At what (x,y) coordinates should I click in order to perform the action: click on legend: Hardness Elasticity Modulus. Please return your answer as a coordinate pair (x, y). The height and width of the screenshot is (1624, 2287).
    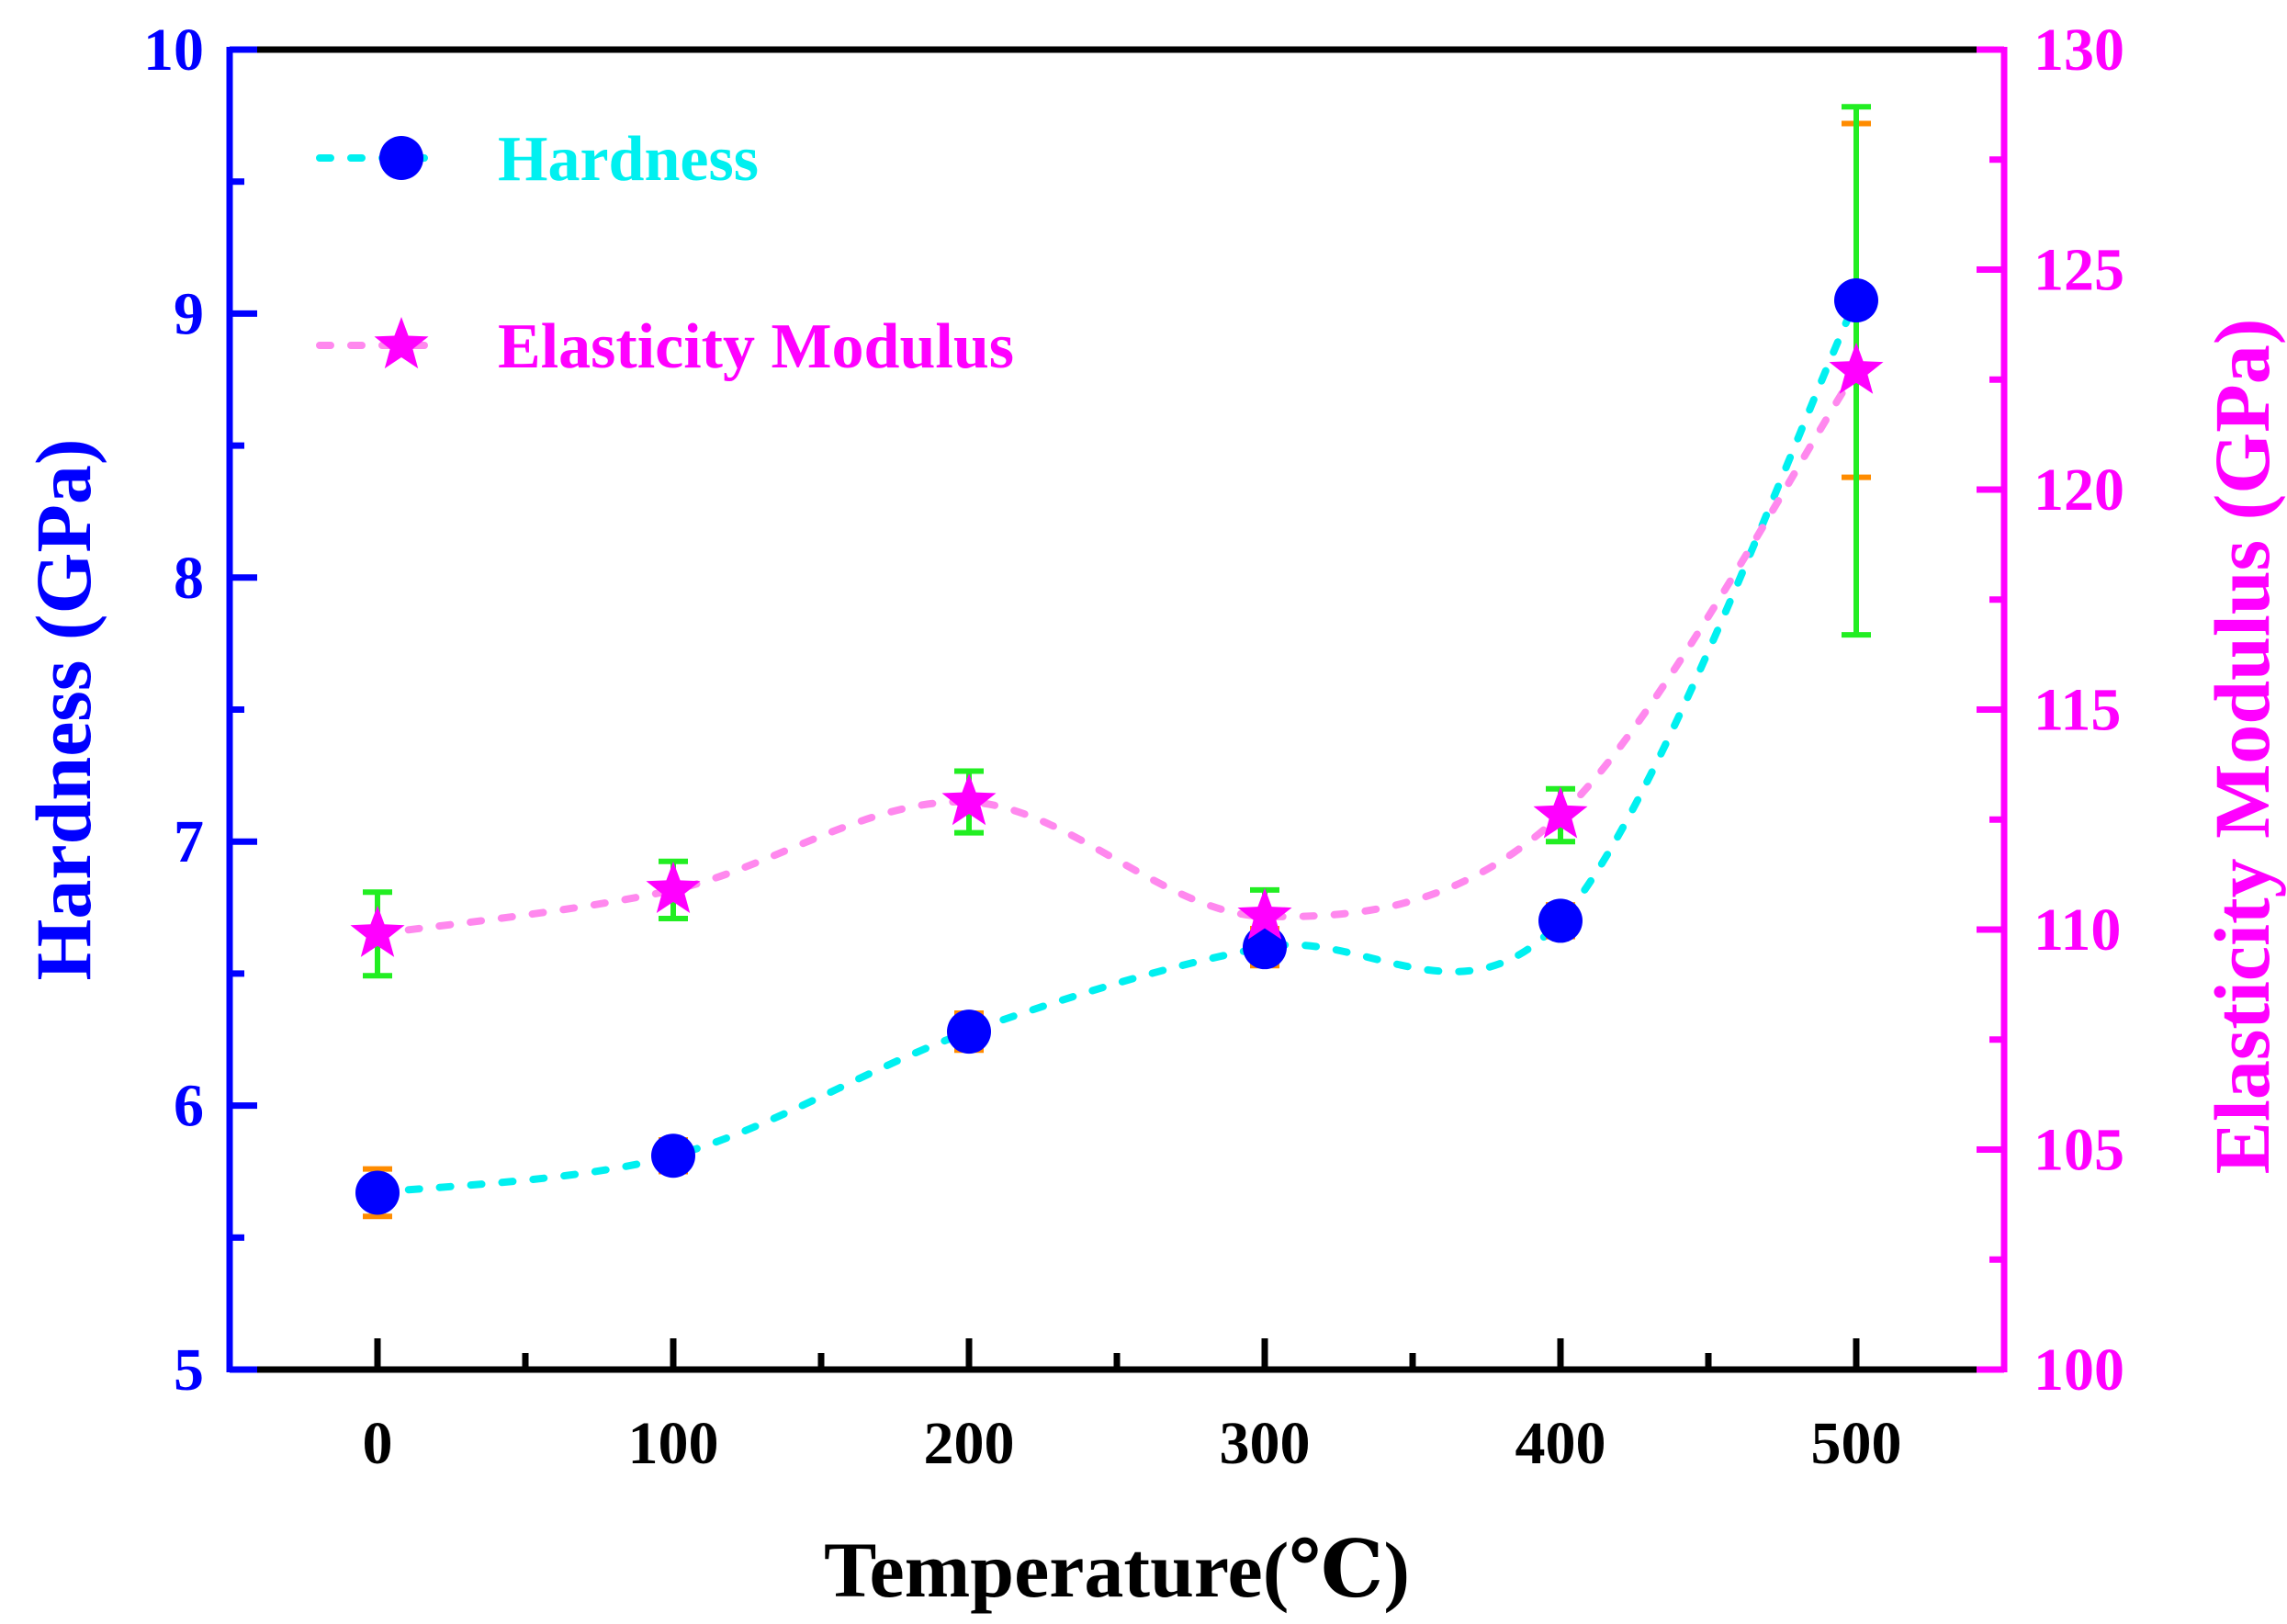
    Looking at the image, I should click on (665, 253).